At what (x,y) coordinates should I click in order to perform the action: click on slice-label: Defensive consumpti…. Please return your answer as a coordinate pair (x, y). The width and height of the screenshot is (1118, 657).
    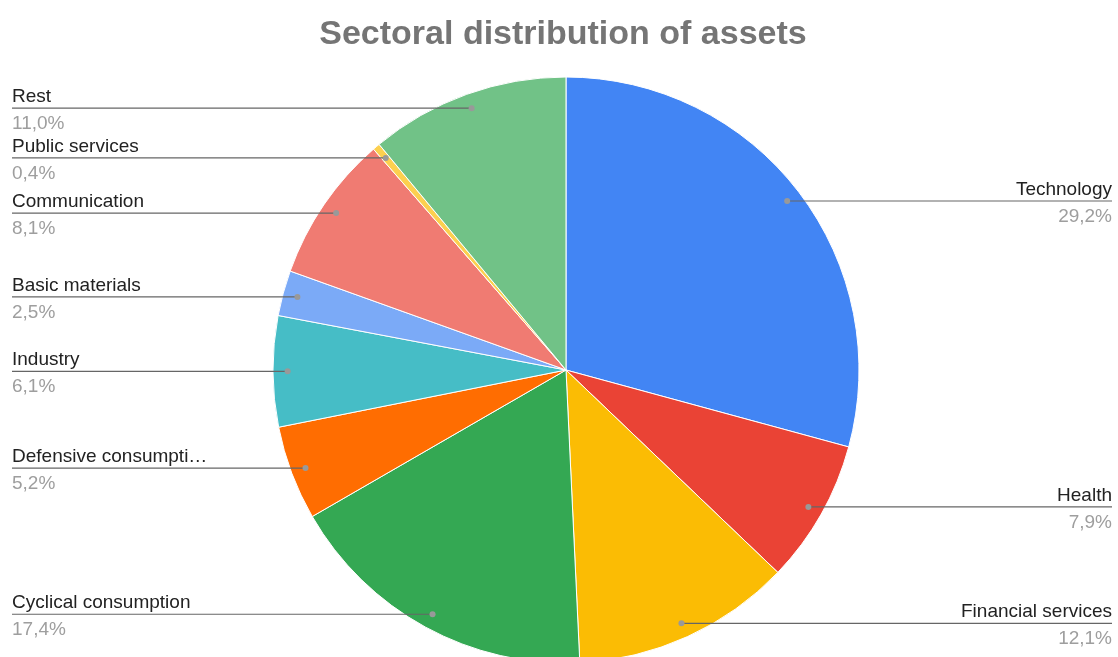
    Looking at the image, I should click on (110, 456).